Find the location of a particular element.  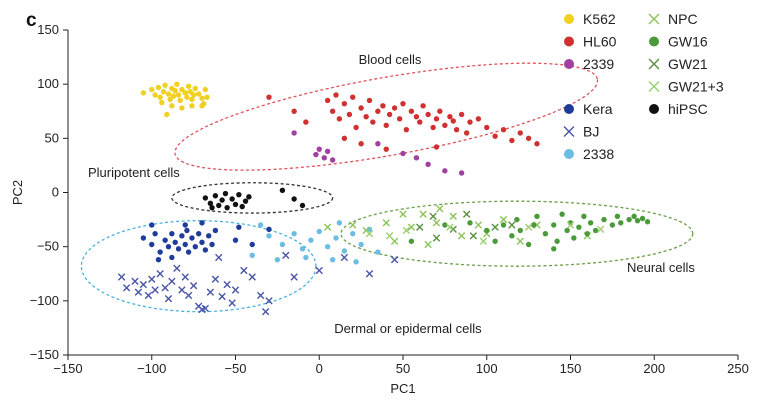

series-hipsc is located at coordinates (254, 199).